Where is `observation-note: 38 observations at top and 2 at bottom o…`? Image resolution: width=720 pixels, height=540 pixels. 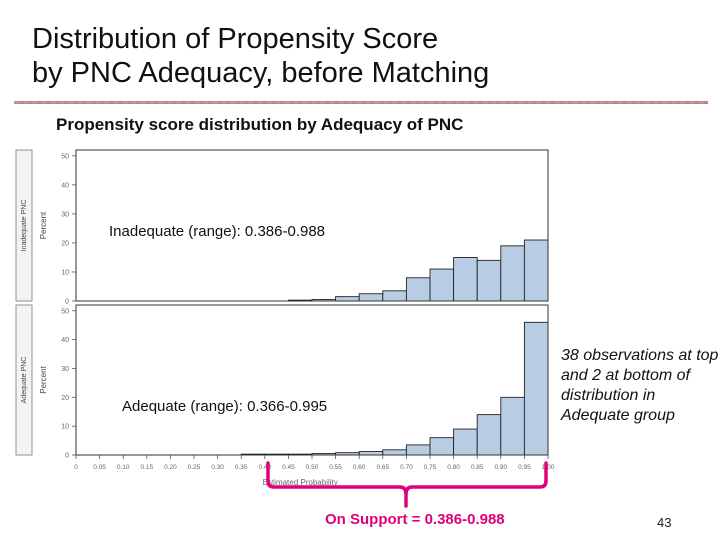 observation-note: 38 observations at top and 2 at bottom o… is located at coordinates (640, 385).